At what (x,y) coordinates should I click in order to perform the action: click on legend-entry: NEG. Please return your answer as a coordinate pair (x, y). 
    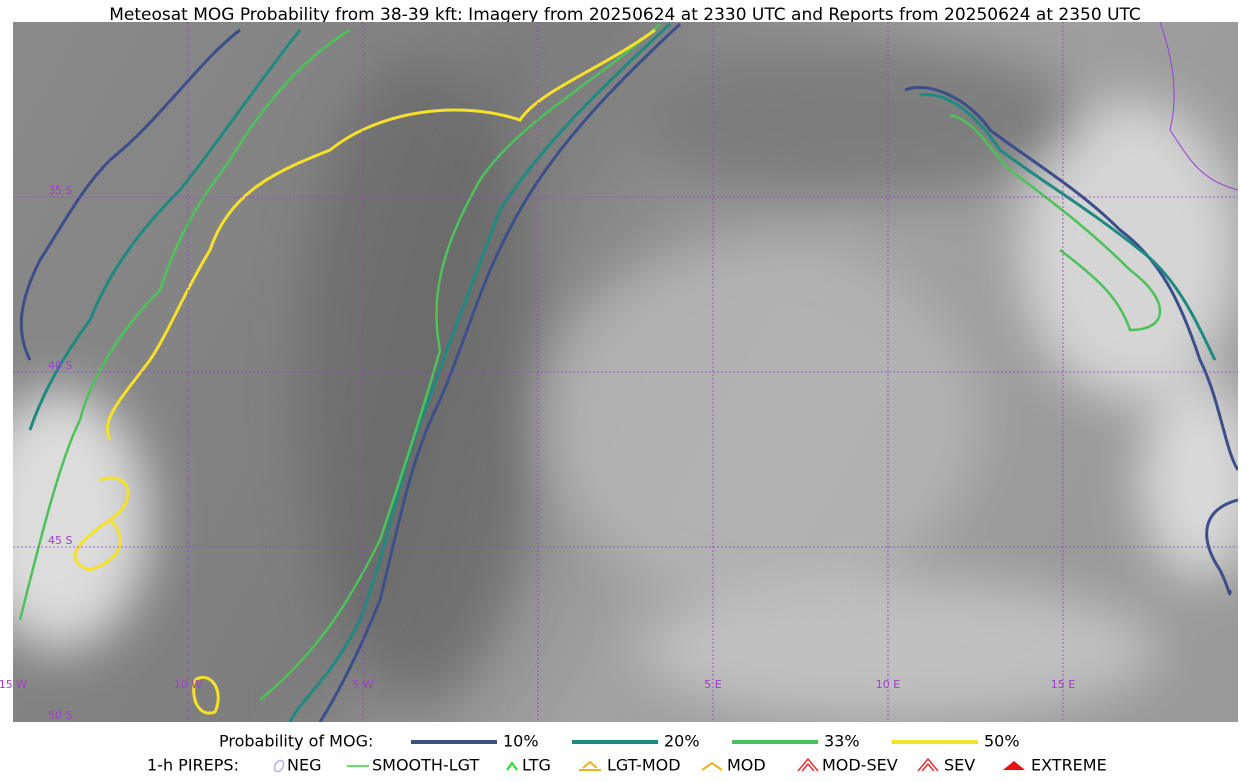
    Looking at the image, I should click on (304, 765).